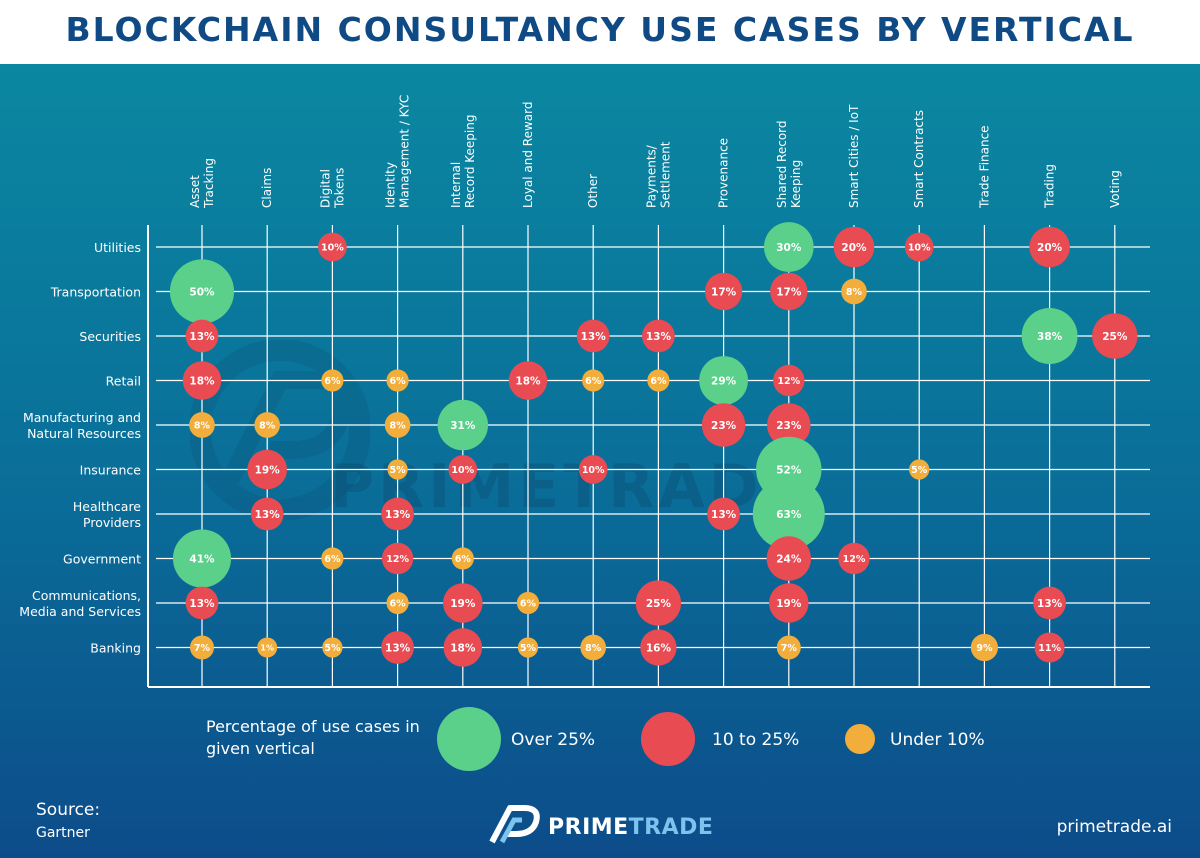  What do you see at coordinates (202, 648) in the screenshot?
I see `bubble-value-label: 7%` at bounding box center [202, 648].